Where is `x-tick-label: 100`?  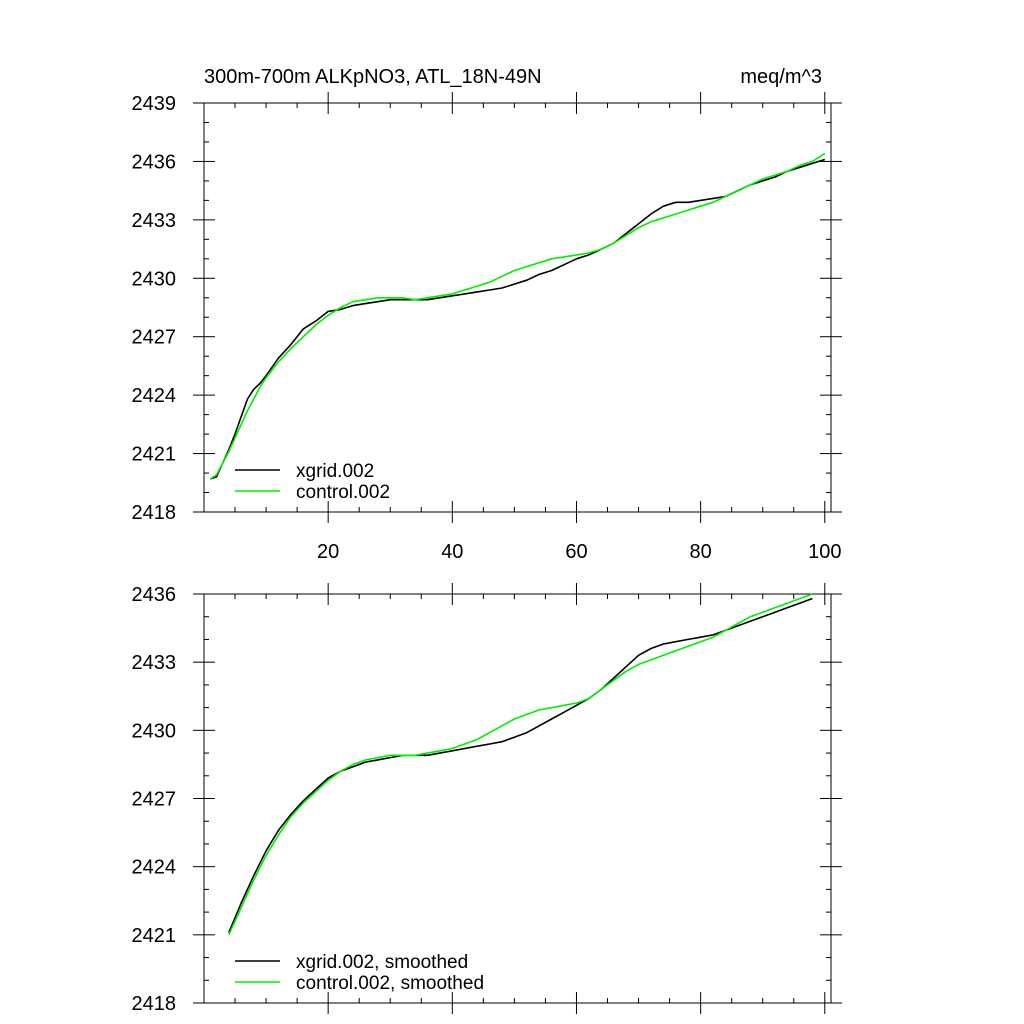
x-tick-label: 100 is located at coordinates (824, 552).